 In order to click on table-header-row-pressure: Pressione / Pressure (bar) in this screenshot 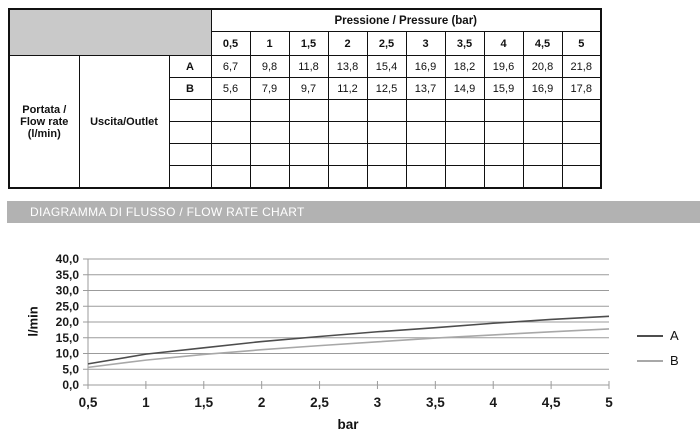, I will do `click(305, 32)`.